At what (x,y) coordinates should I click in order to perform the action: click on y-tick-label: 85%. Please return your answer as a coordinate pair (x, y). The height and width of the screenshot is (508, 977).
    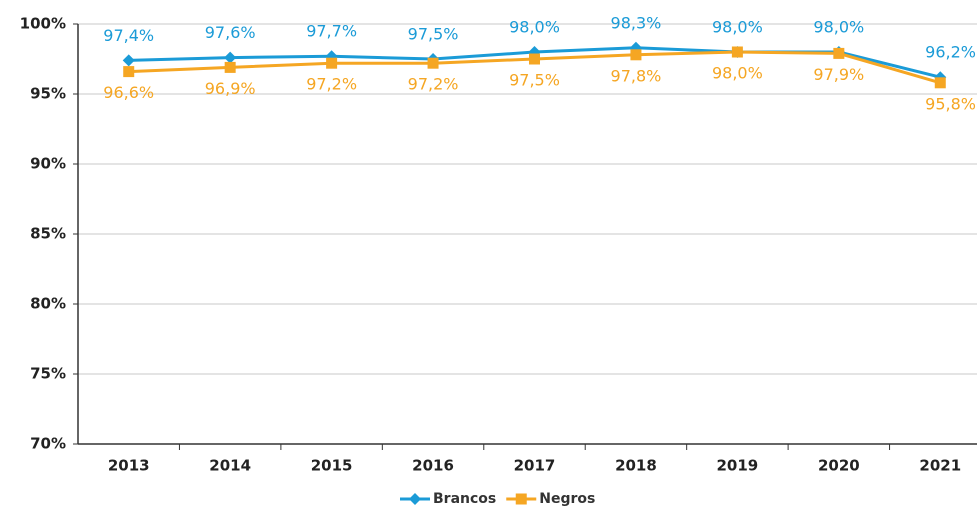
    Looking at the image, I should click on (48, 234).